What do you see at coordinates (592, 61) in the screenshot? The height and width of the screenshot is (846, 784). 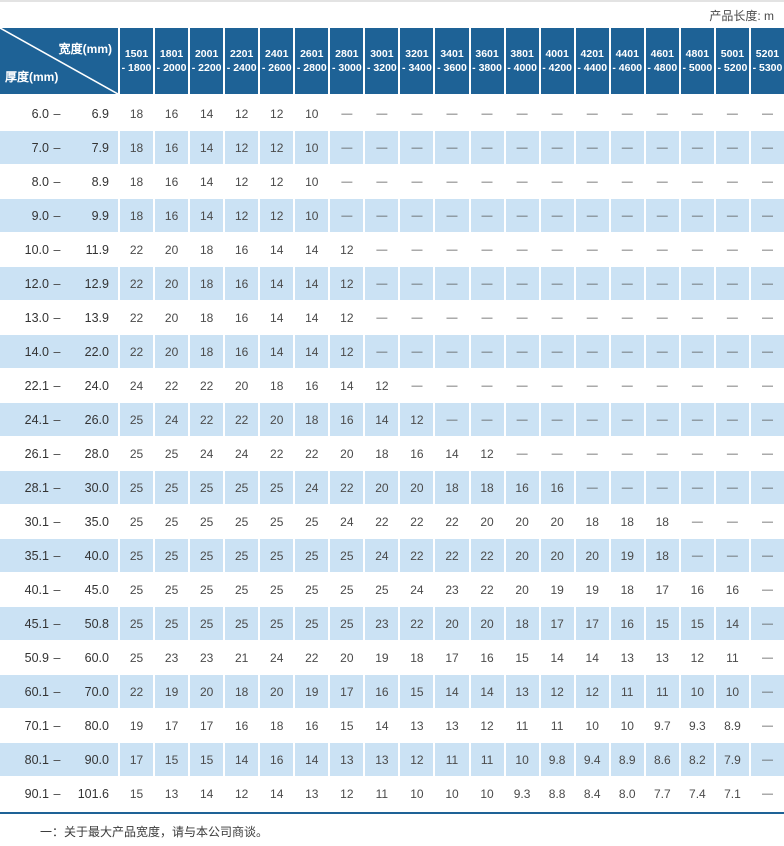 I see `width-range-header: 4201- 4400` at bounding box center [592, 61].